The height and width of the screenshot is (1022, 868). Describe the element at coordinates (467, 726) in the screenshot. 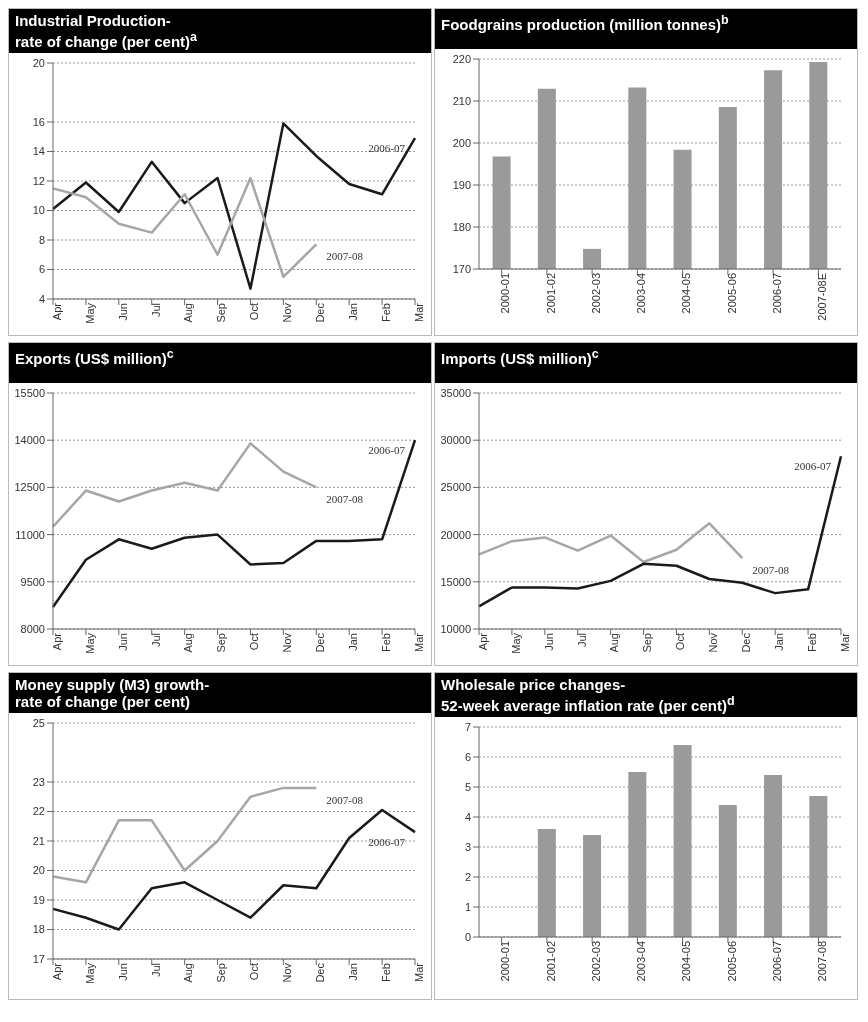

I see `y-tick-label: 7` at that location.